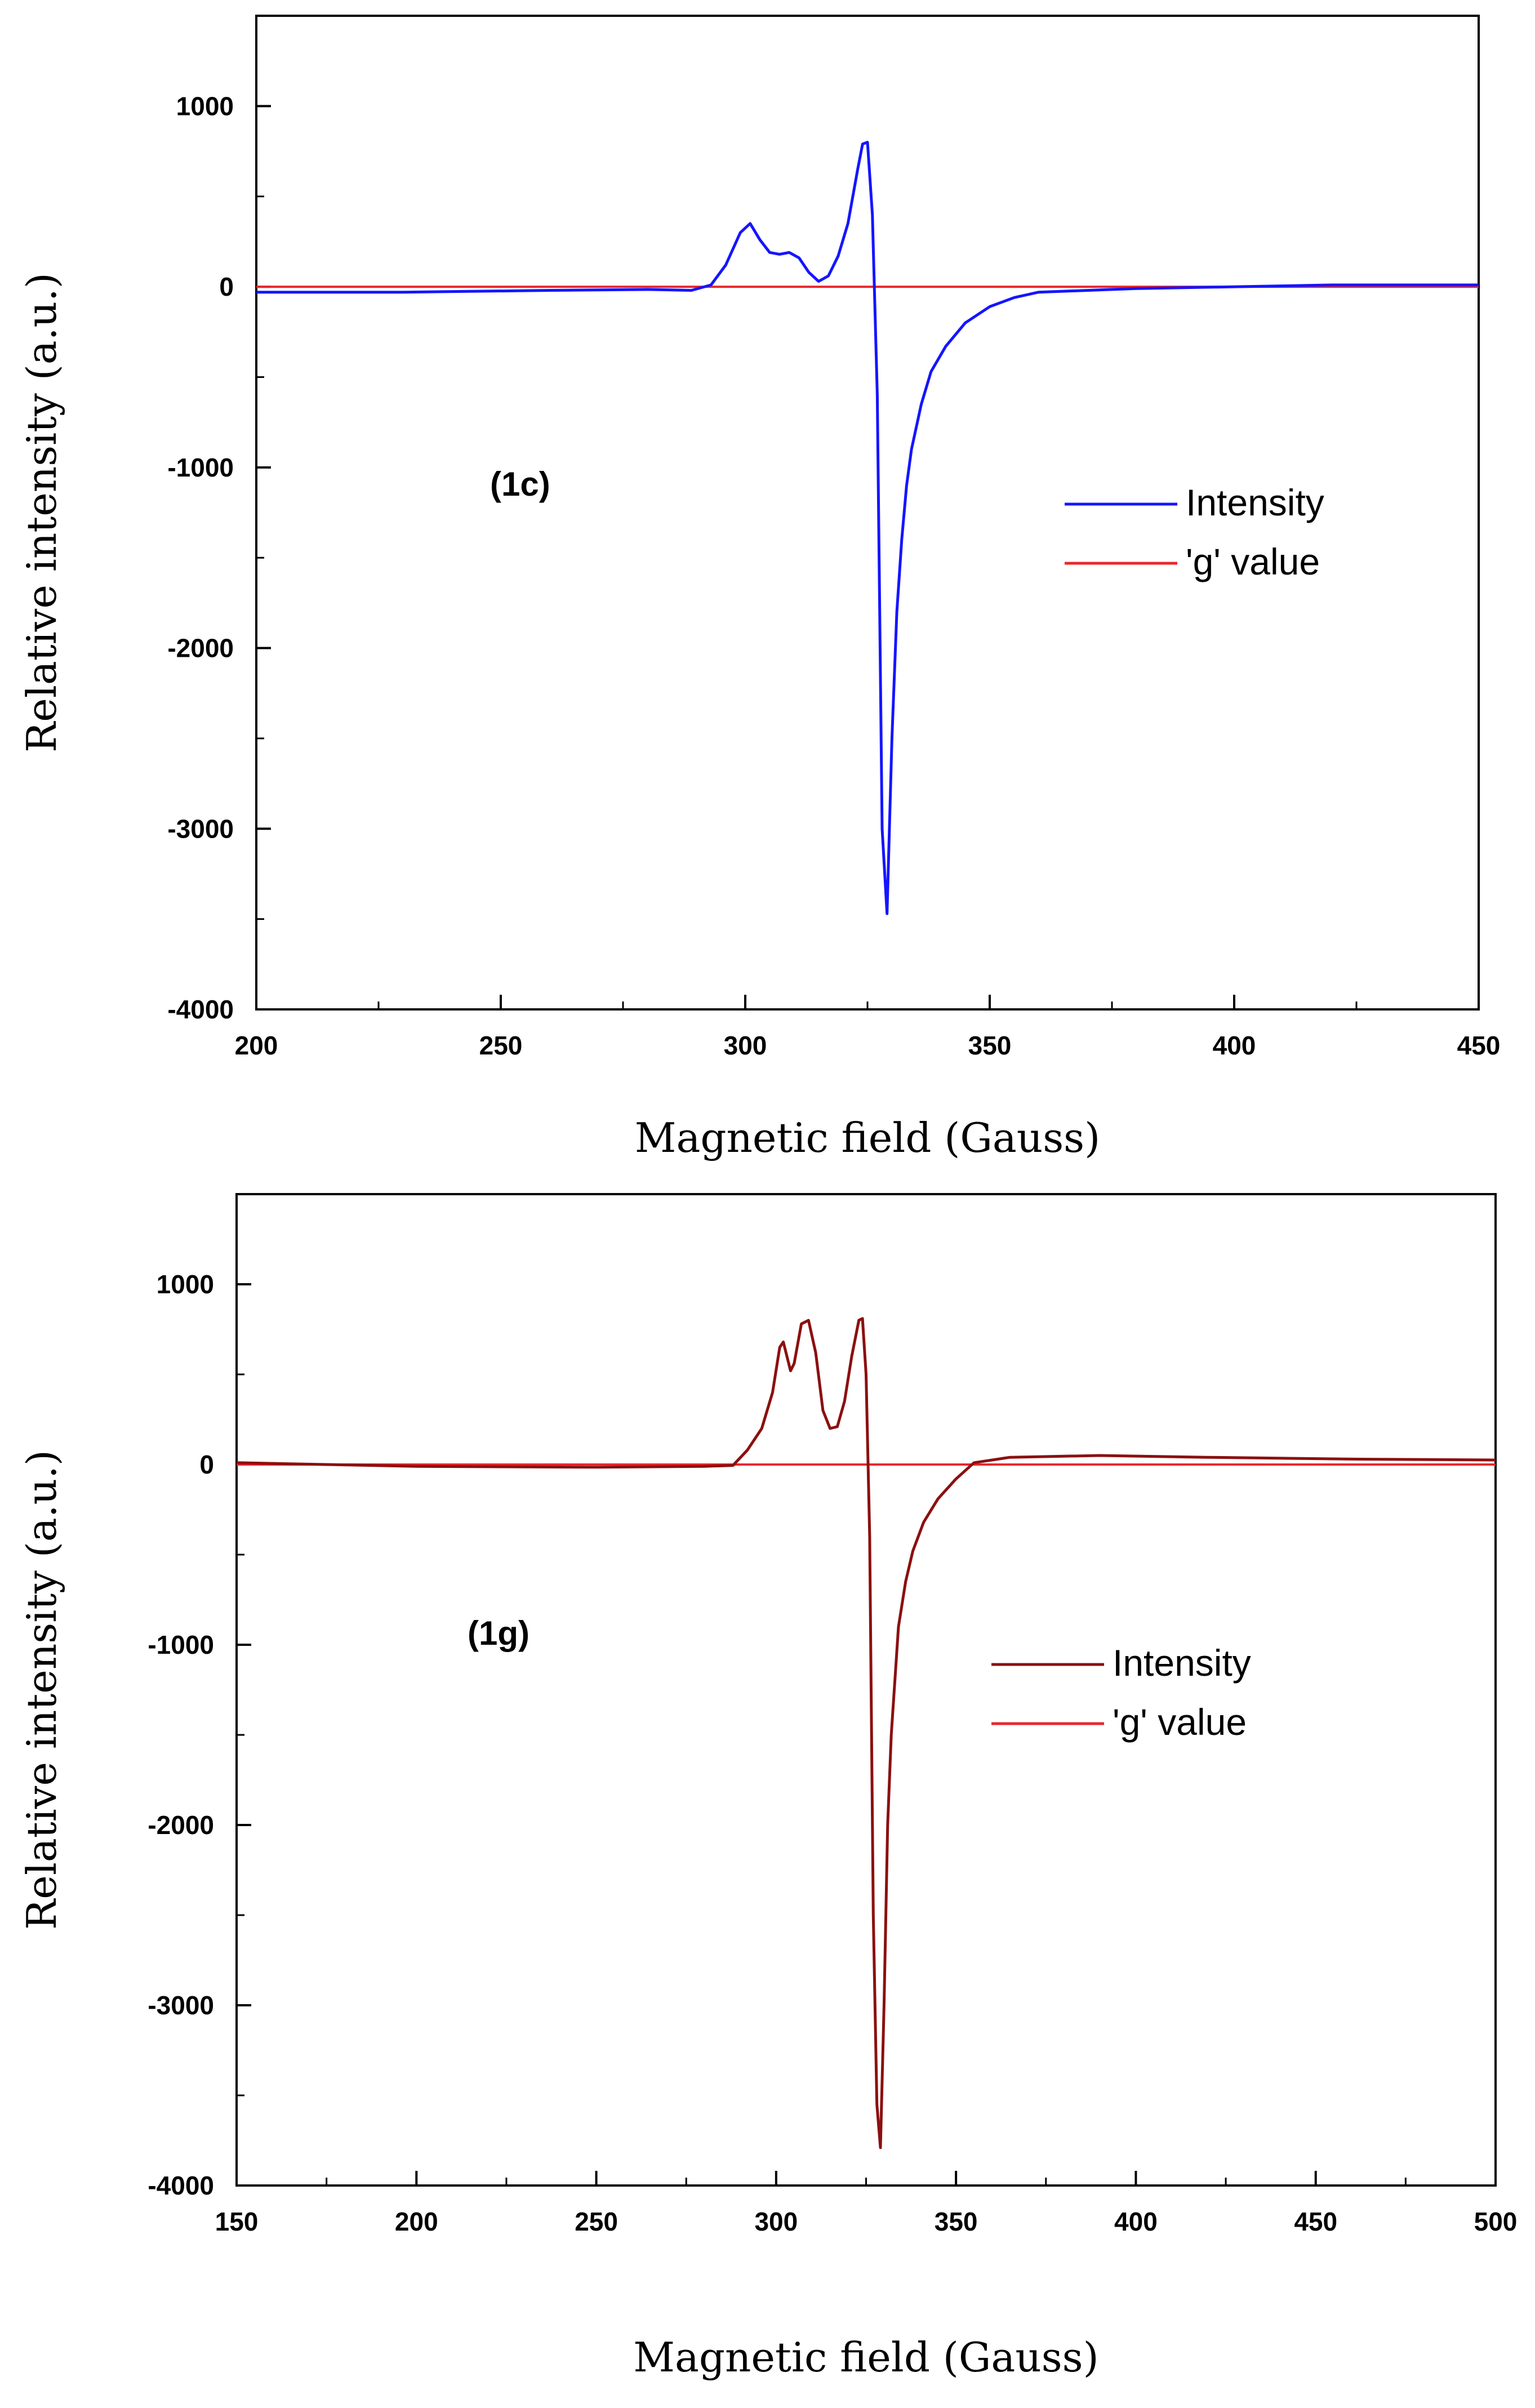 The image size is (1535, 2408). I want to click on x-tick-labels: 200 250 300 350 400 450, so click(868, 1045).